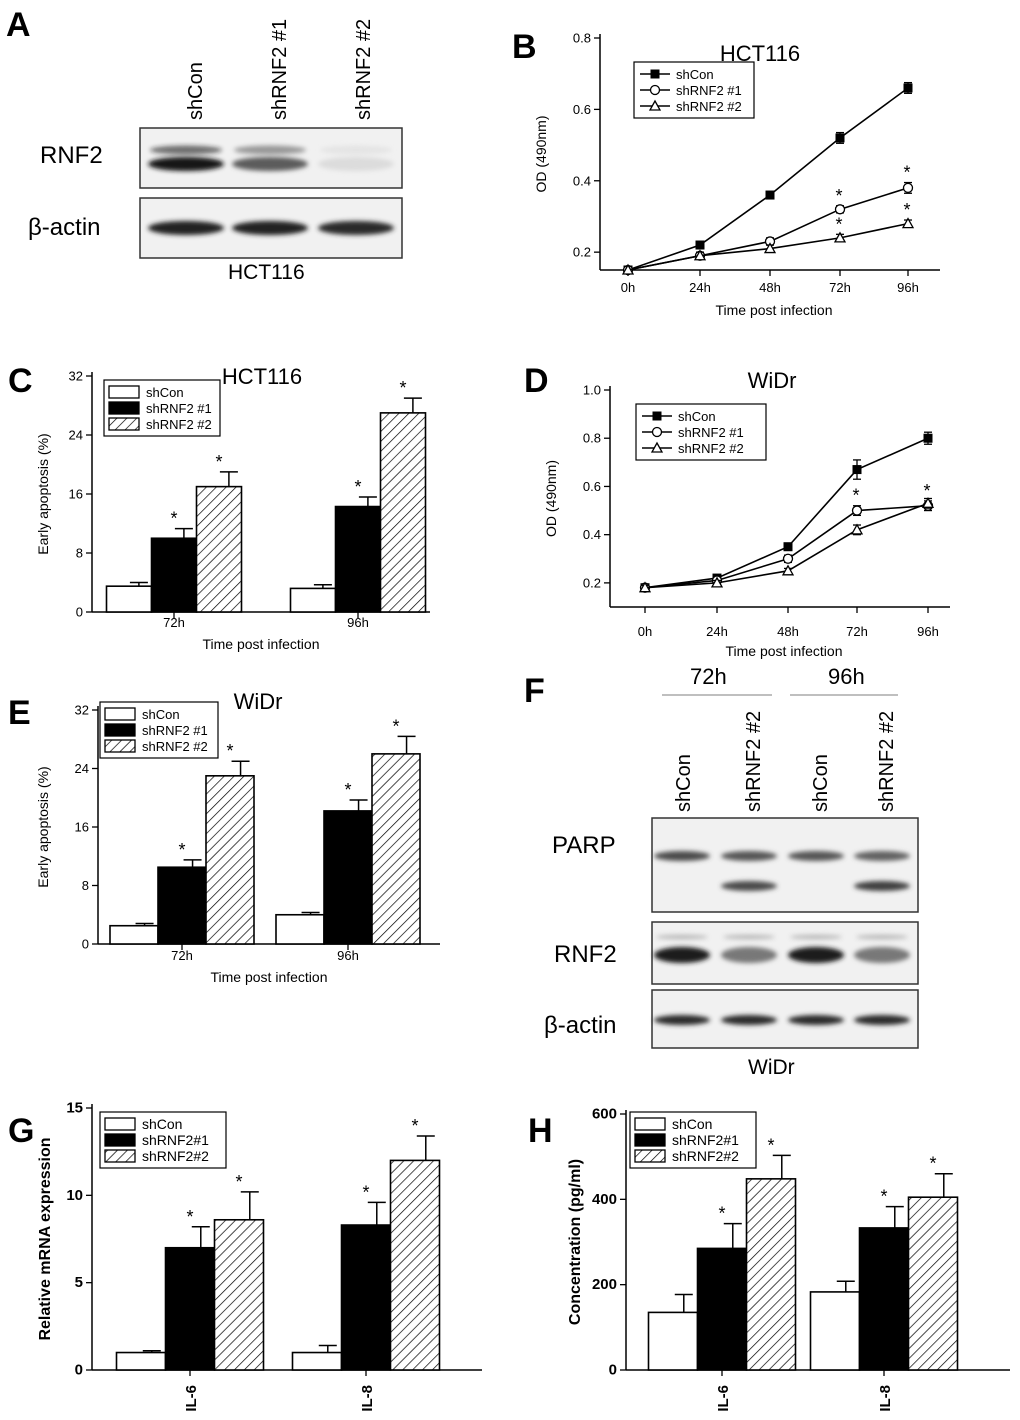  What do you see at coordinates (540, 1131) in the screenshot?
I see `panel-label: H` at bounding box center [540, 1131].